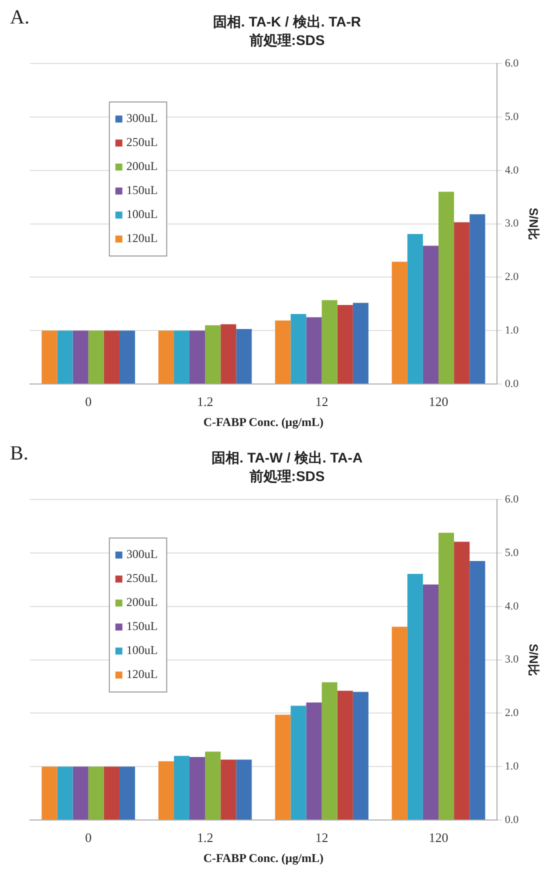 The width and height of the screenshot is (552, 877). I want to click on text: B., so click(19, 453).